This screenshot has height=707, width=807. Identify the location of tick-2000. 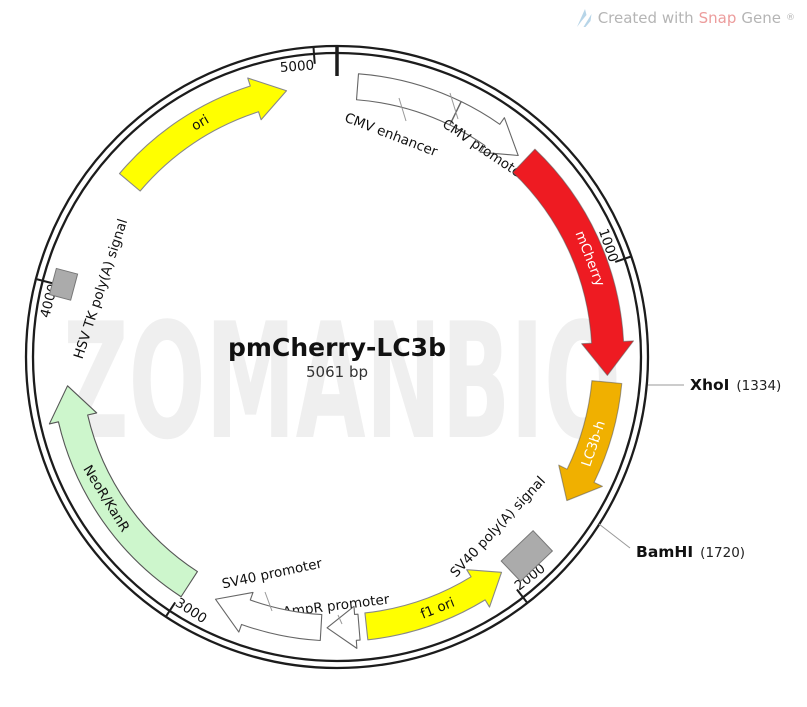
(522, 595).